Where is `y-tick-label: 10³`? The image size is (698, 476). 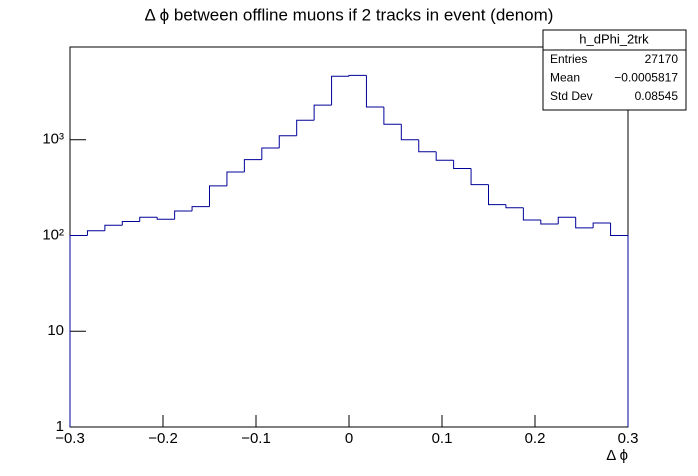
y-tick-label: 10³ is located at coordinates (53, 139).